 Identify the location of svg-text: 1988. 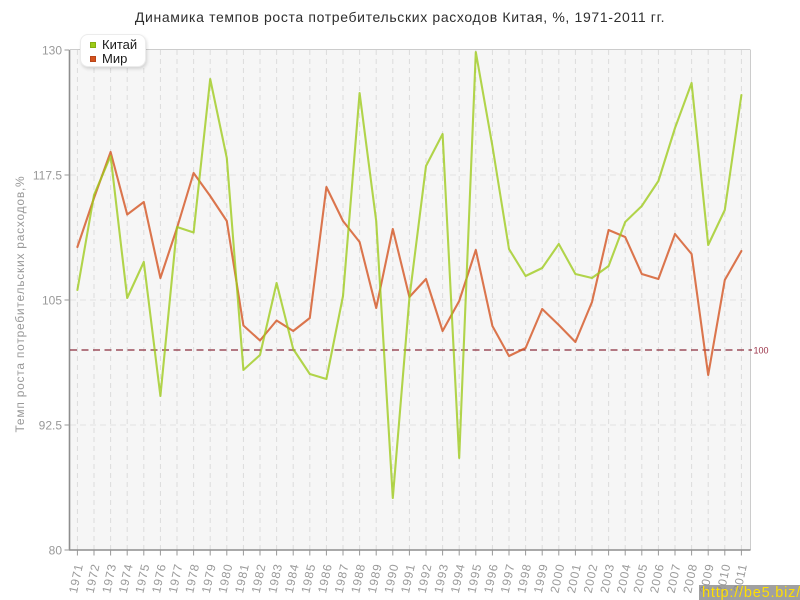
(358, 578).